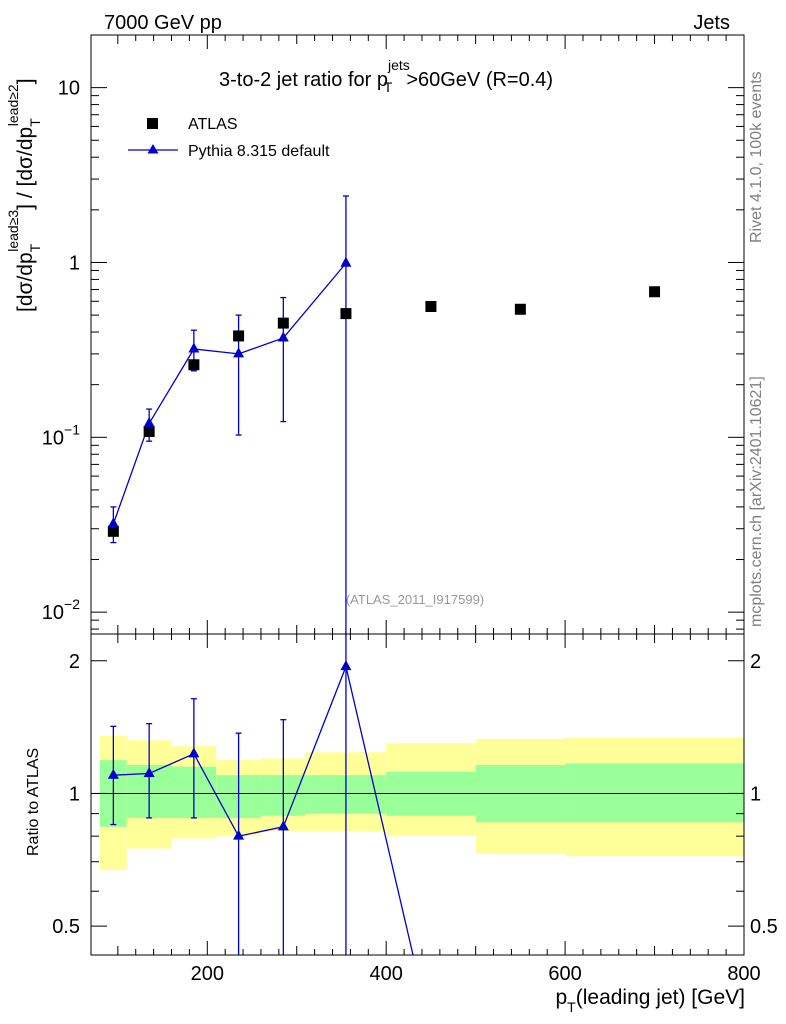 This screenshot has width=786, height=1024. What do you see at coordinates (74, 662) in the screenshot?
I see `ratio-y-tick-label-left: 2` at bounding box center [74, 662].